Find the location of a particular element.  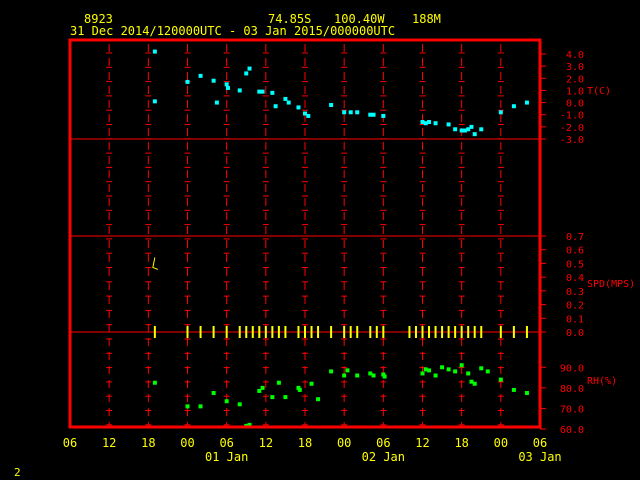

x-date-label: 03 Jan is located at coordinates (539, 457).